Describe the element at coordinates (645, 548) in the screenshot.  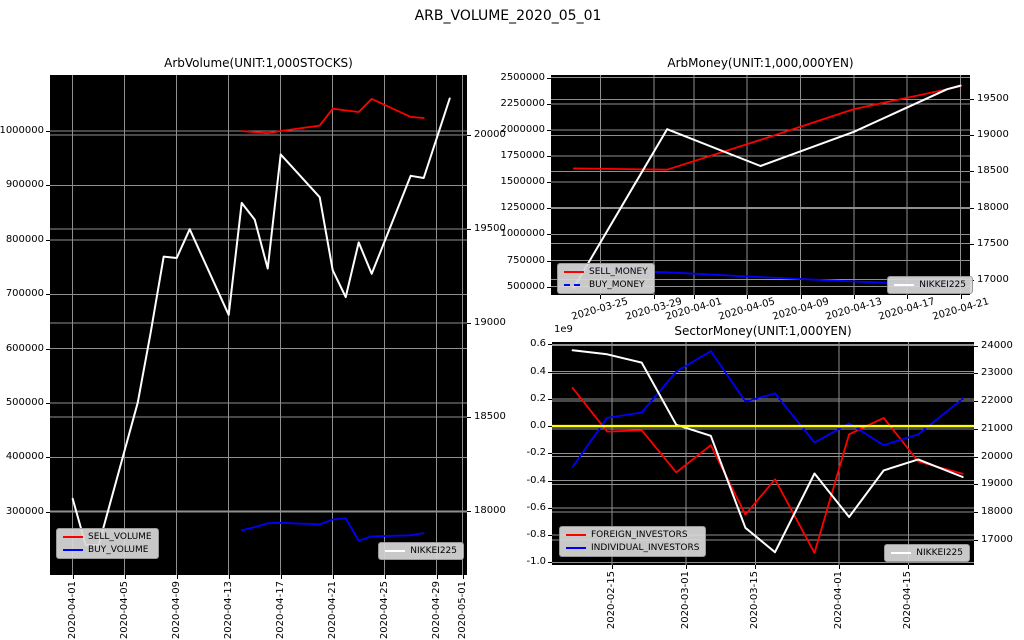
I see `legend-label: INDIVIDUAL_INVESTORS` at that location.